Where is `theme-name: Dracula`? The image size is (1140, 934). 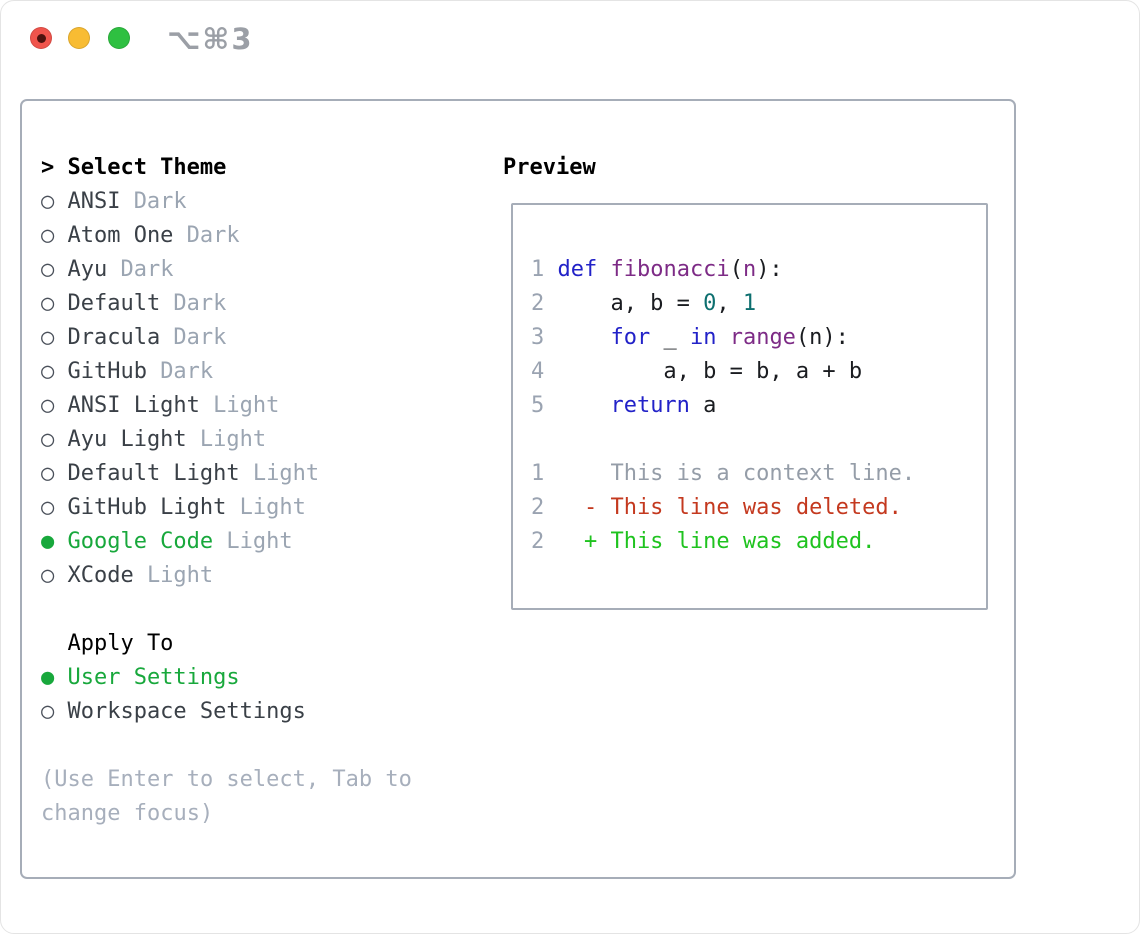 theme-name: Dracula is located at coordinates (114, 337).